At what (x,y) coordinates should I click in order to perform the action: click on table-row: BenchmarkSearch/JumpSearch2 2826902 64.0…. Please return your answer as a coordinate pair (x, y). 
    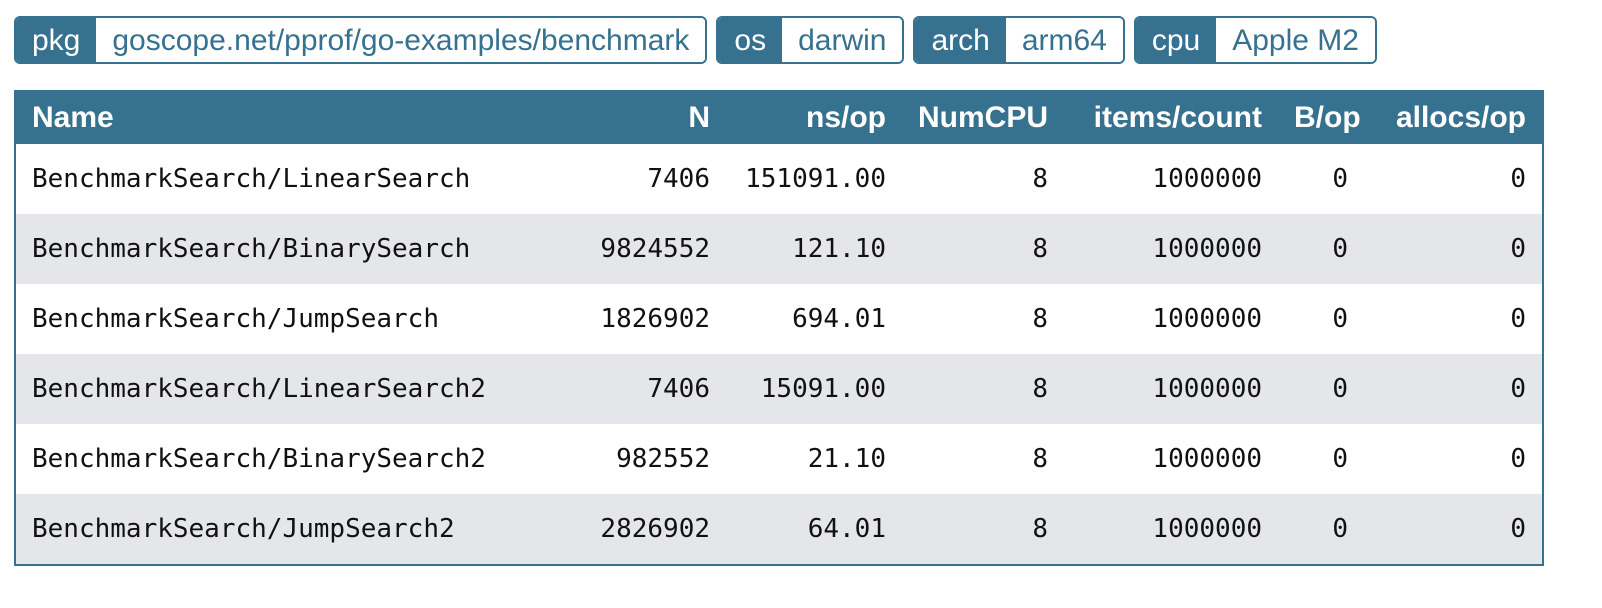
    Looking at the image, I should click on (779, 529).